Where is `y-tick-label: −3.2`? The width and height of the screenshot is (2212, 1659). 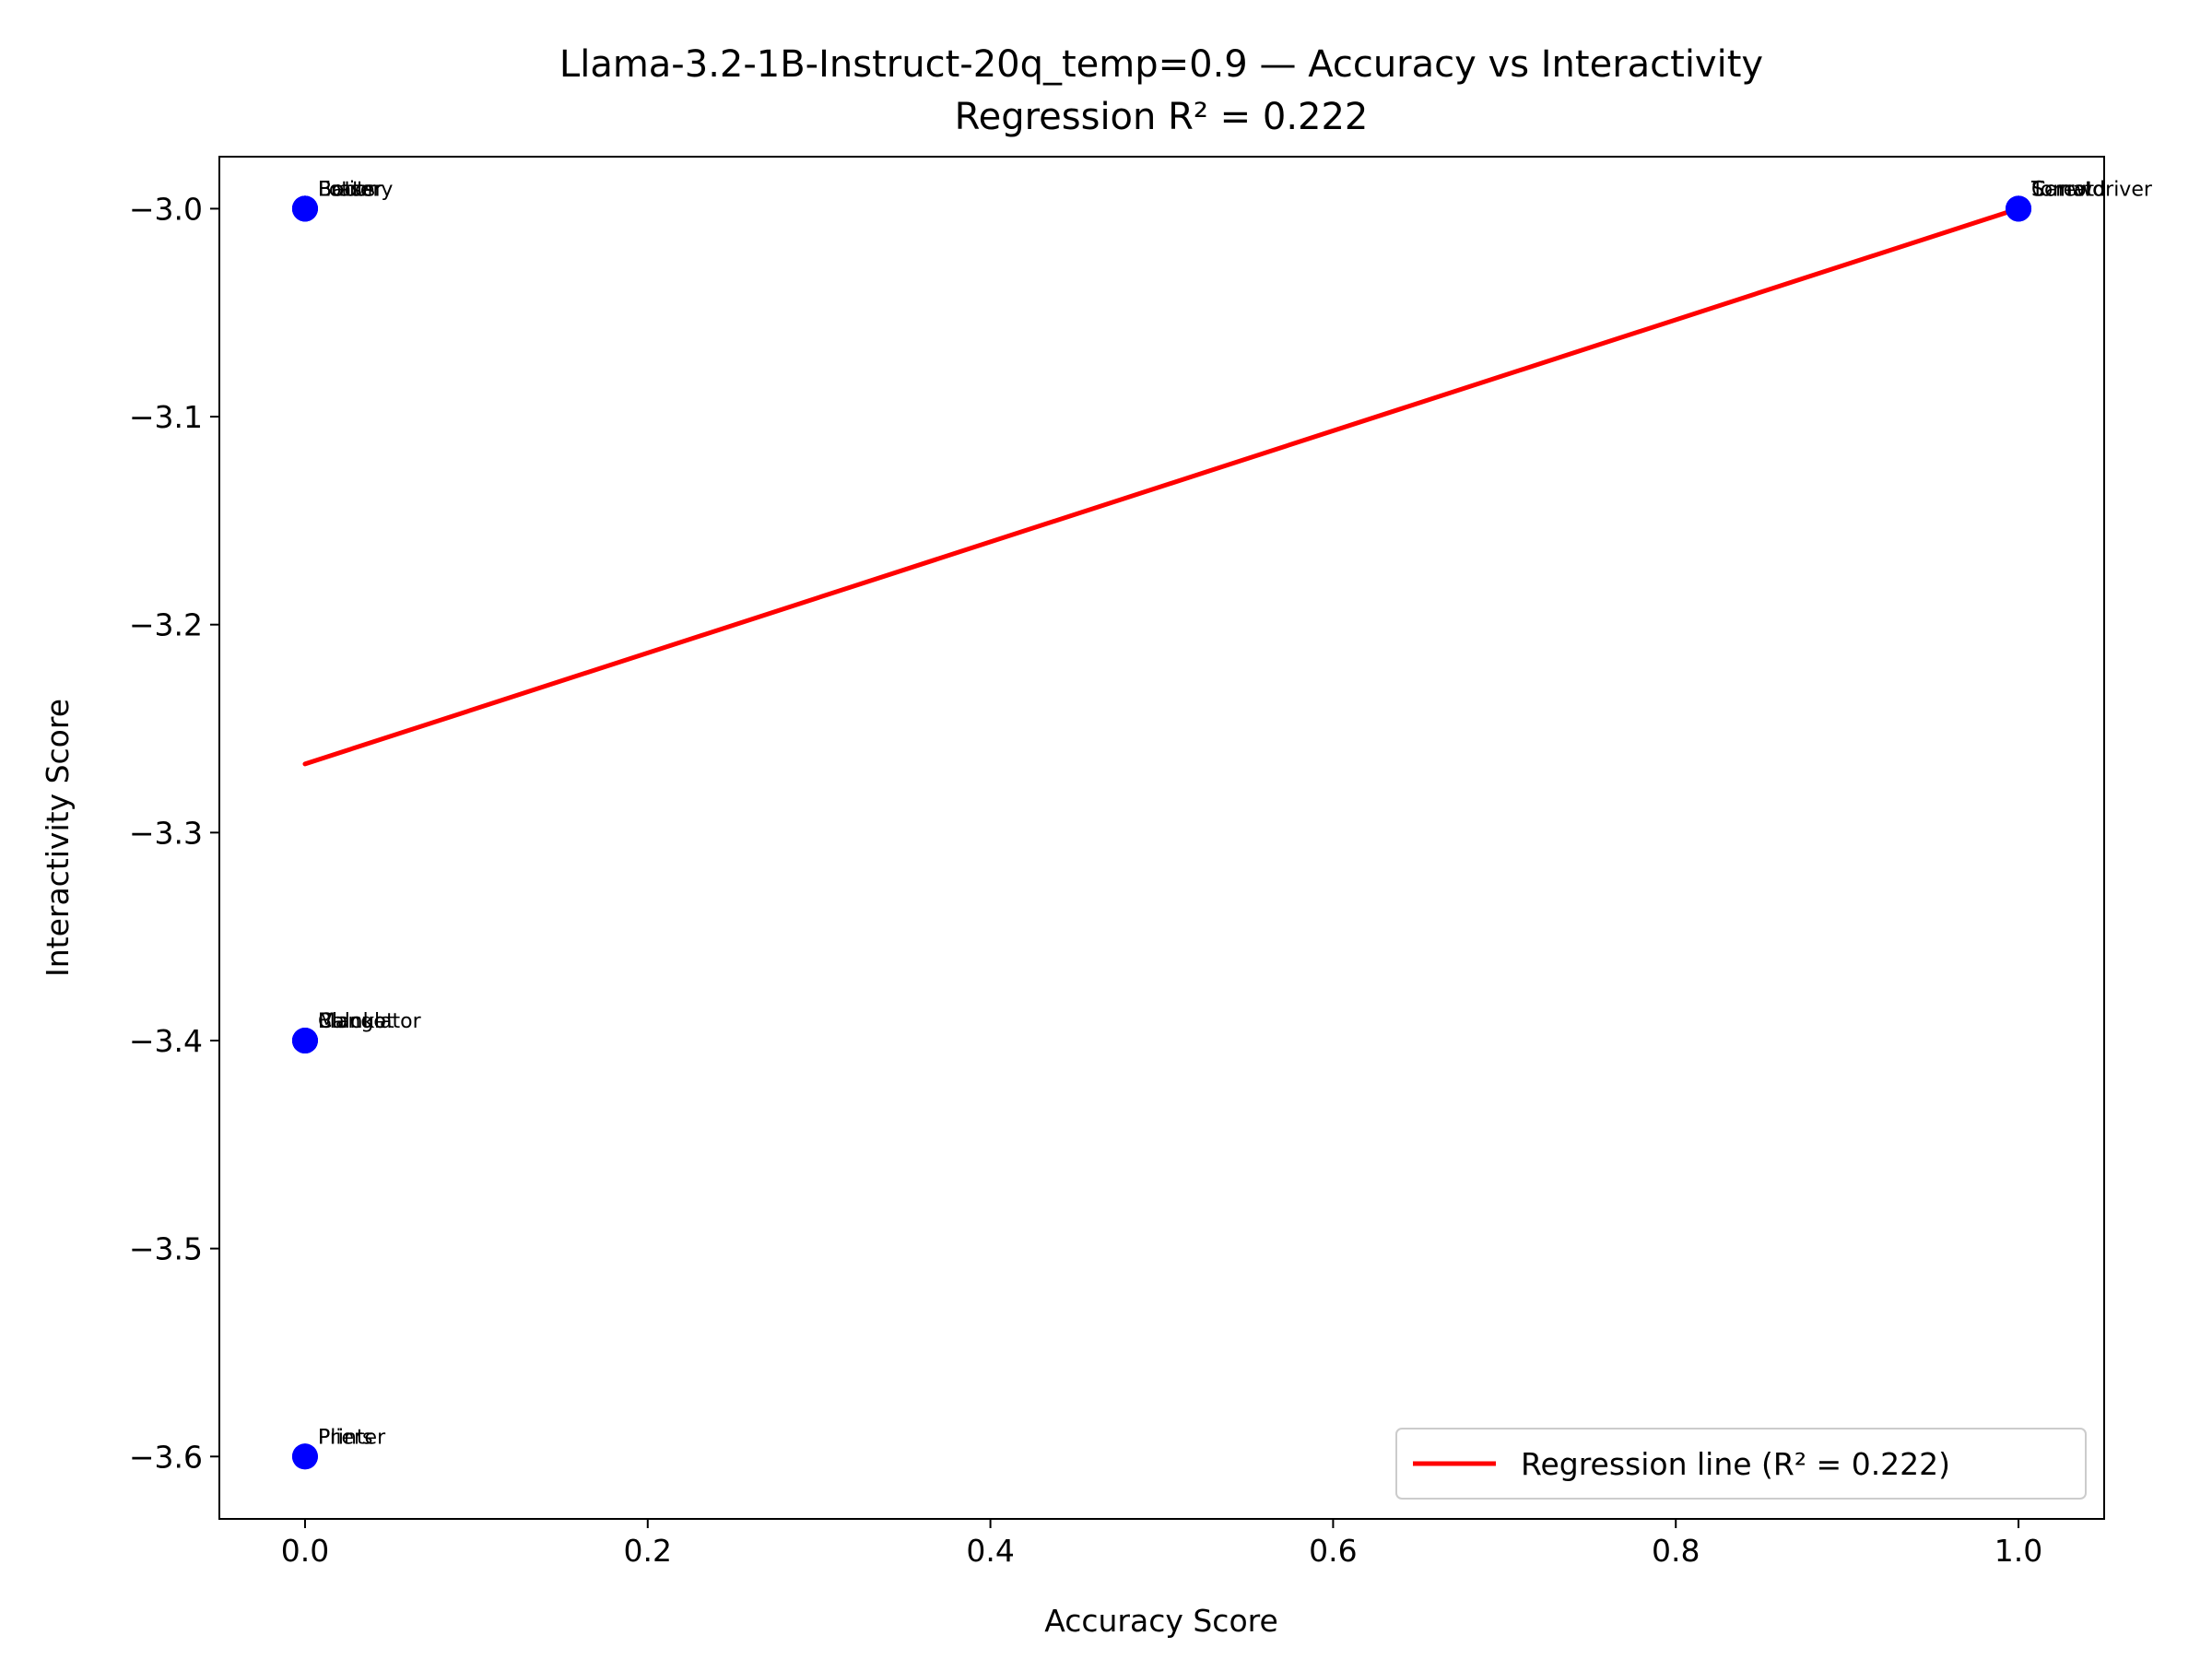 y-tick-label: −3.2 is located at coordinates (166, 625).